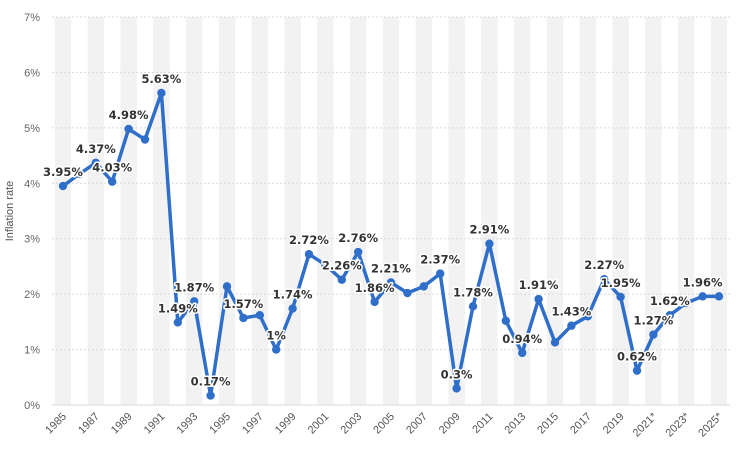 Image resolution: width=747 pixels, height=466 pixels. Describe the element at coordinates (161, 93) in the screenshot. I see `data-point-1991` at that location.